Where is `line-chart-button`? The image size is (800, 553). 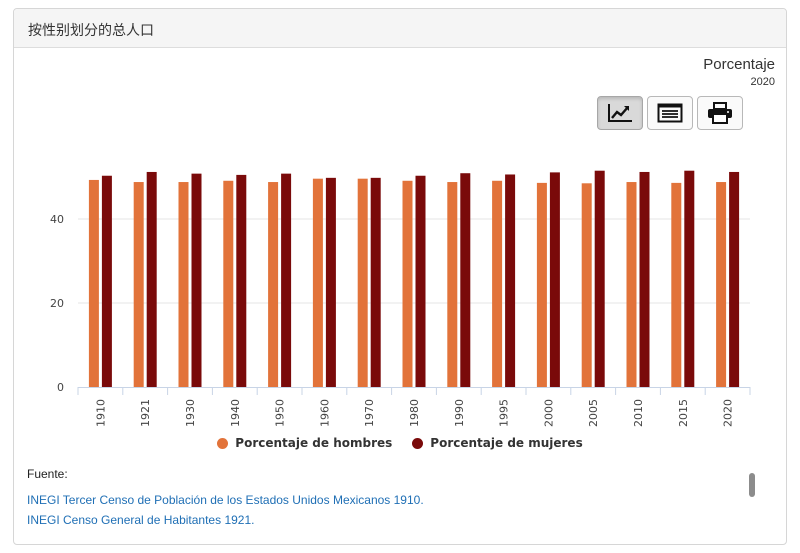
line-chart-button is located at coordinates (620, 113).